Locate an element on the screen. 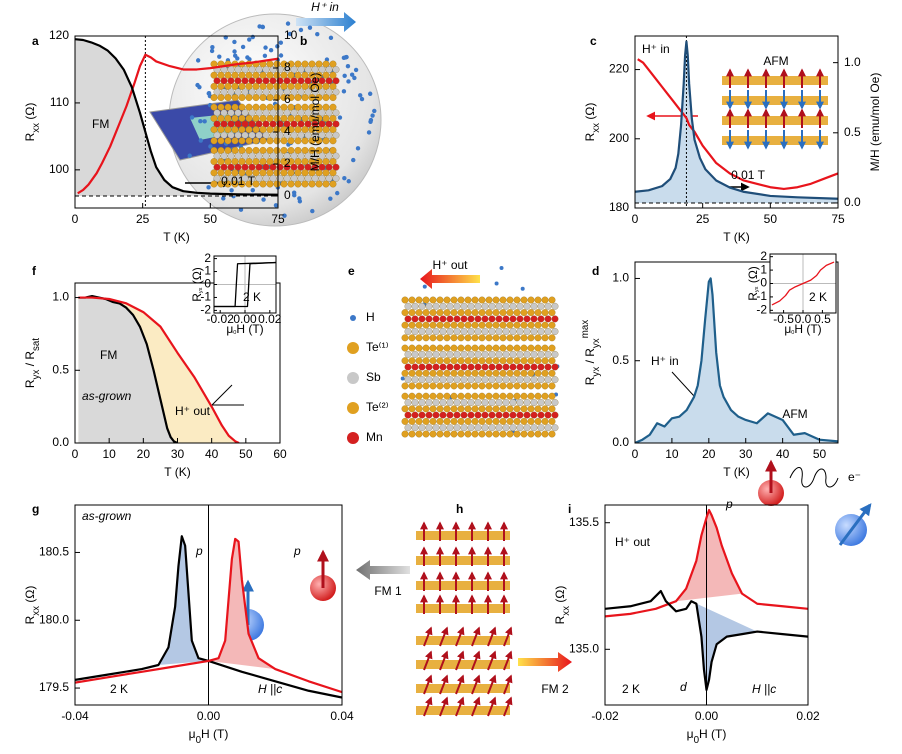 This screenshot has height=754, width=902. annotation: H⁺ out is located at coordinates (633, 542).